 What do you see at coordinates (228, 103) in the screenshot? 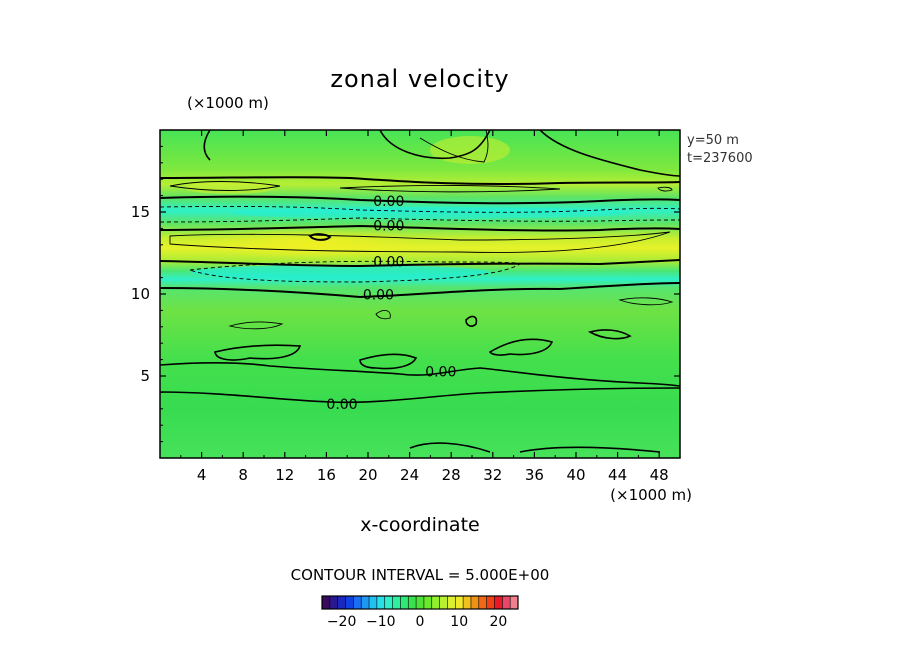
I see `y-axis-units: (×1000 m)` at bounding box center [228, 103].